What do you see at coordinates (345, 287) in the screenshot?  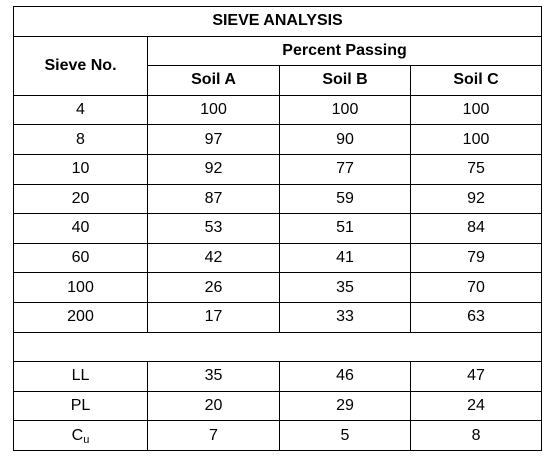 I see `soil-b-cell: 35` at bounding box center [345, 287].